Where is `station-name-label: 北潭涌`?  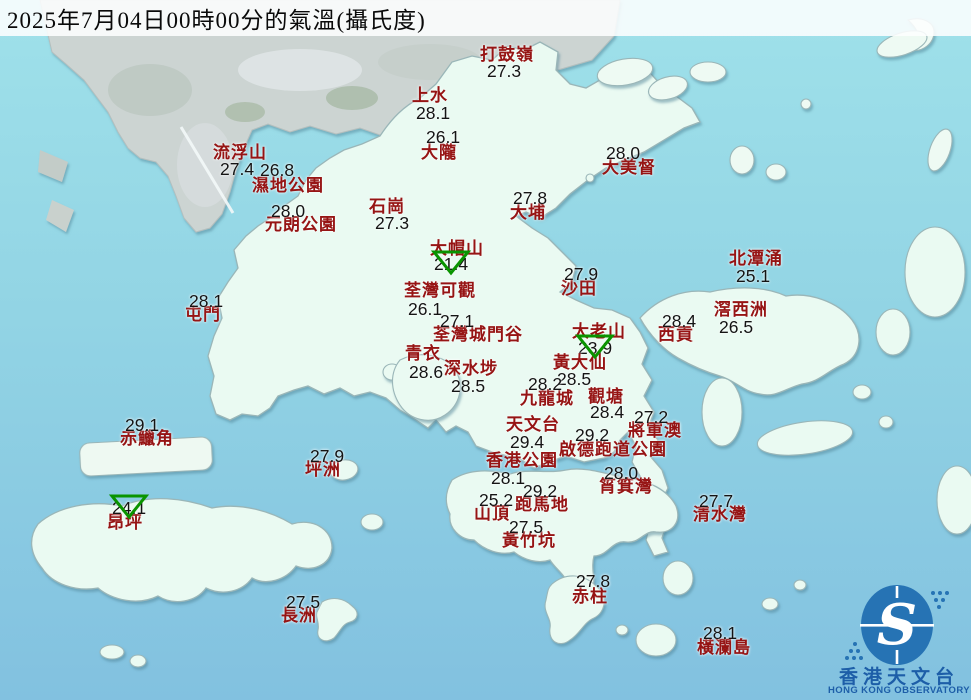 station-name-label: 北潭涌 is located at coordinates (756, 258).